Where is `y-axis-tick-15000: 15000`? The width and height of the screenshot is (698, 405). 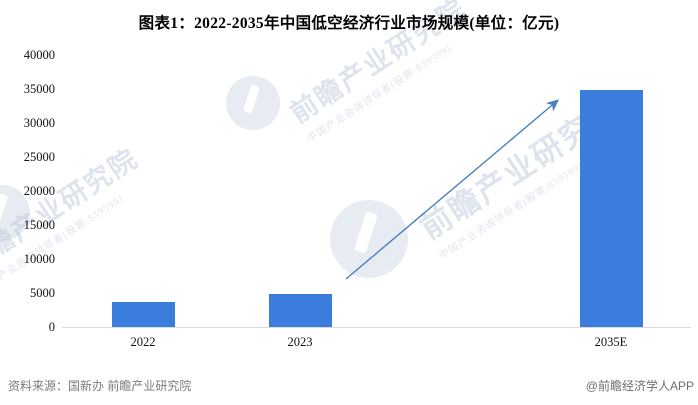
y-axis-tick-15000: 15000 is located at coordinates (39, 225).